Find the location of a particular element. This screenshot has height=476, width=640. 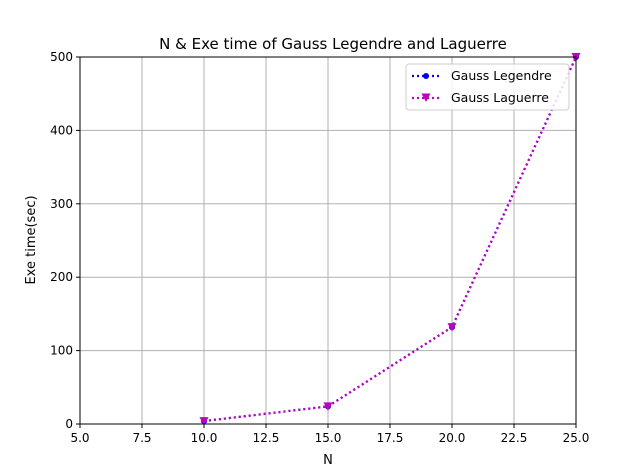

x-tick-label: 25.0 is located at coordinates (576, 438).